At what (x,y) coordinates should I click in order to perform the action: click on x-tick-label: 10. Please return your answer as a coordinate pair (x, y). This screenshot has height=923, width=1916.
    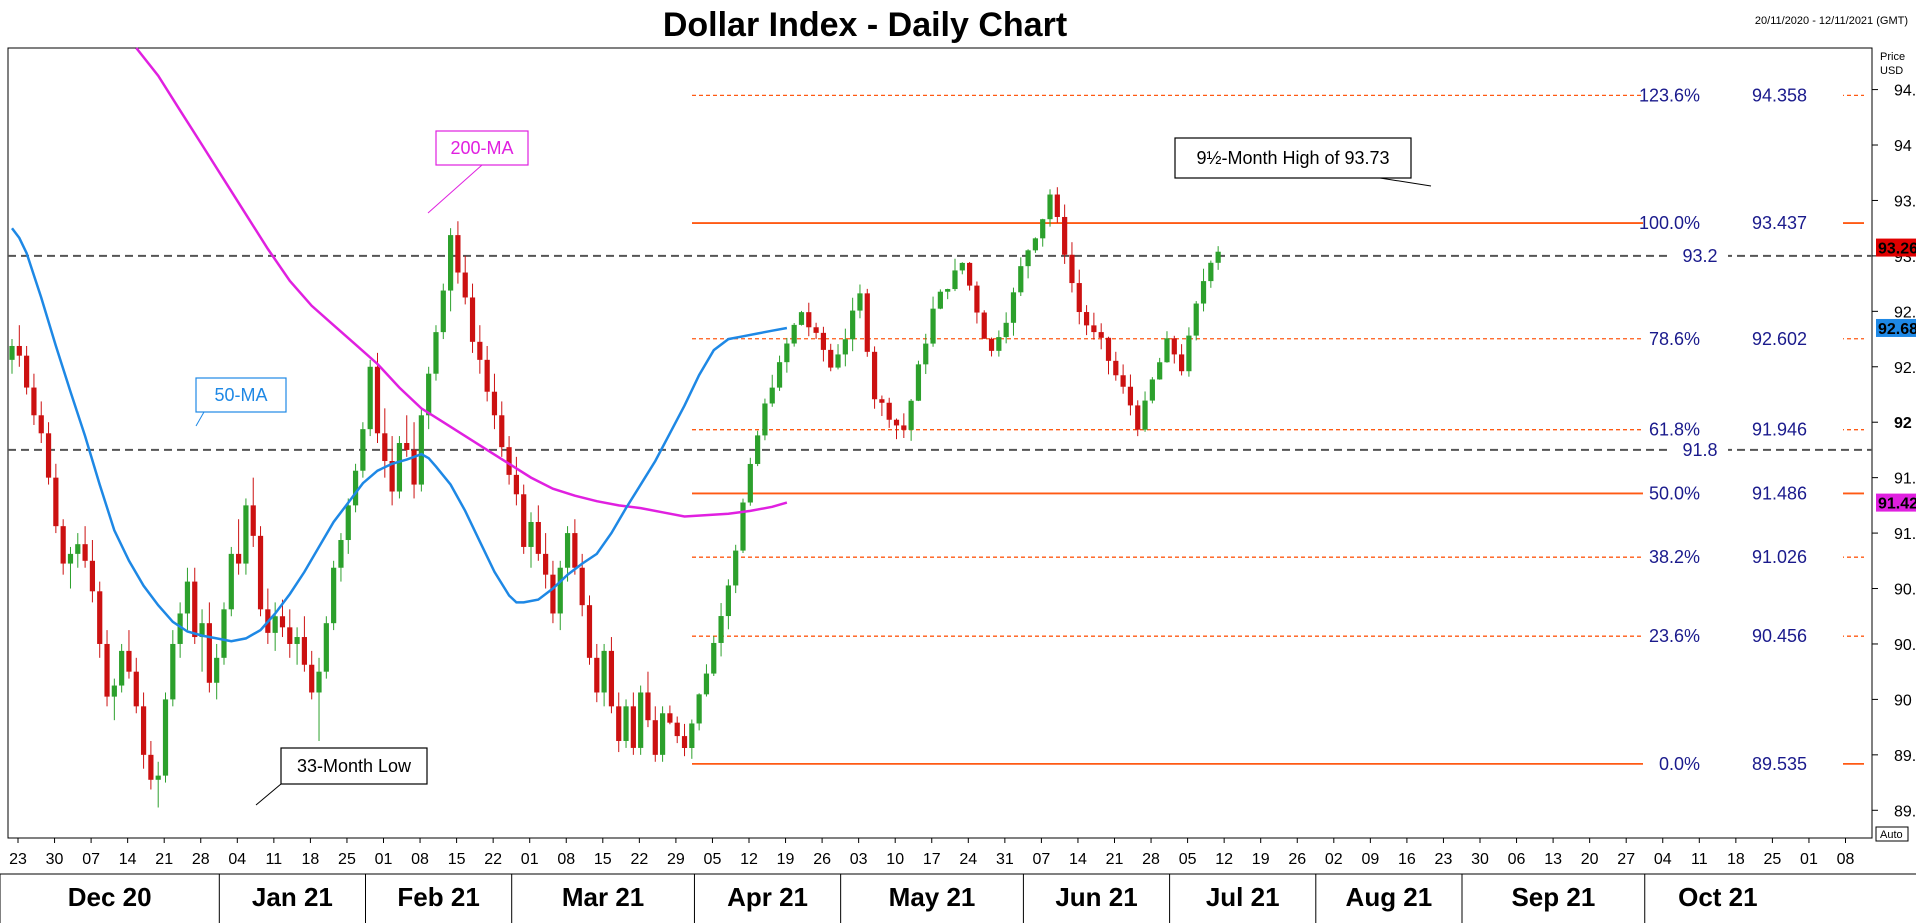
    Looking at the image, I should click on (895, 859).